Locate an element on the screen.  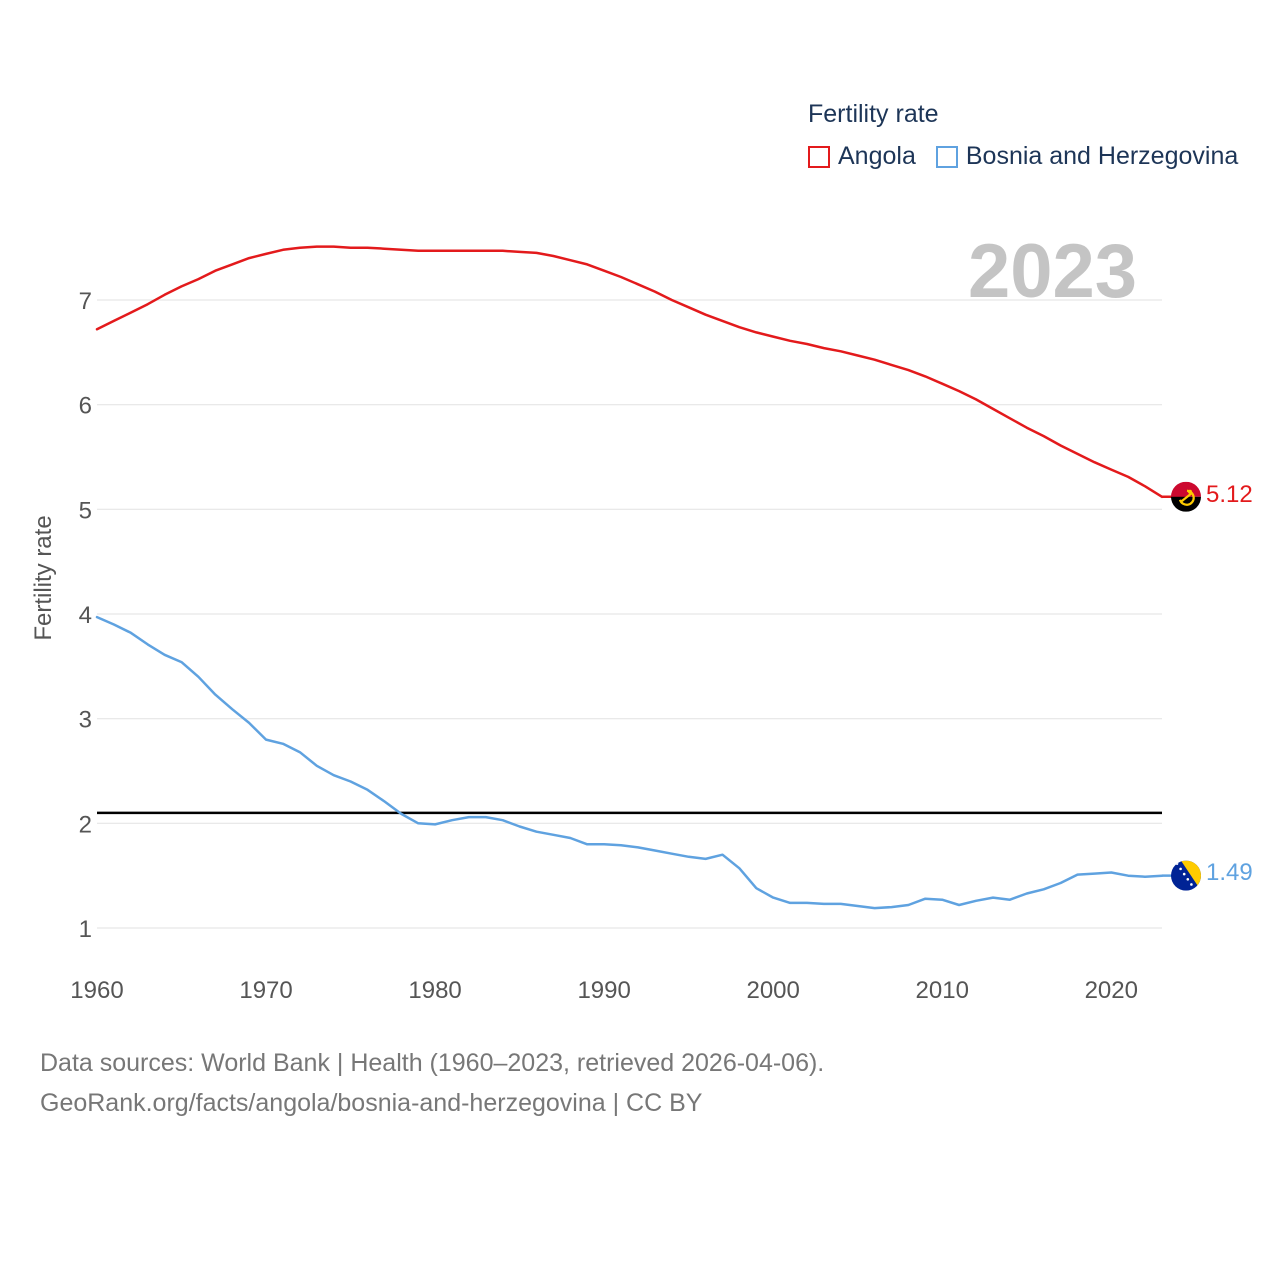
end-value-bosnia: 1.49 is located at coordinates (1229, 872).